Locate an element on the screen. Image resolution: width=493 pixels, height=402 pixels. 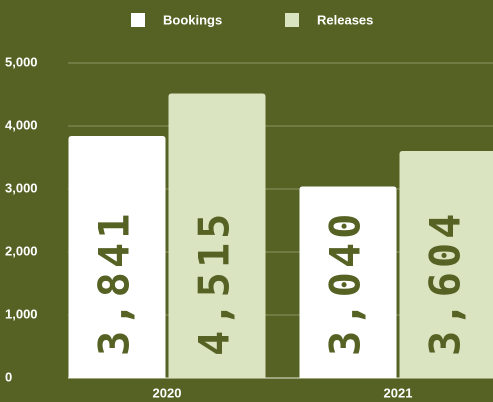
y-tick-label: 5,000 is located at coordinates (21, 61).